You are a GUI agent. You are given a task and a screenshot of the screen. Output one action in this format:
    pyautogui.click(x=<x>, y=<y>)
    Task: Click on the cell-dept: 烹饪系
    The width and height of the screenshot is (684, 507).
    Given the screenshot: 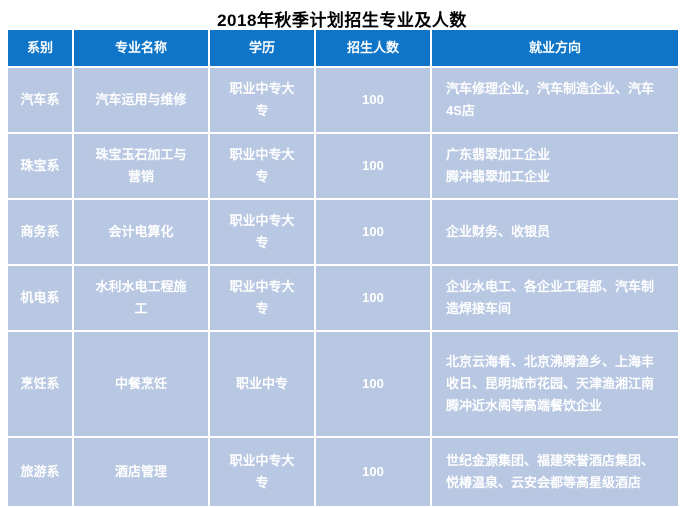 What is the action you would take?
    pyautogui.click(x=40, y=384)
    